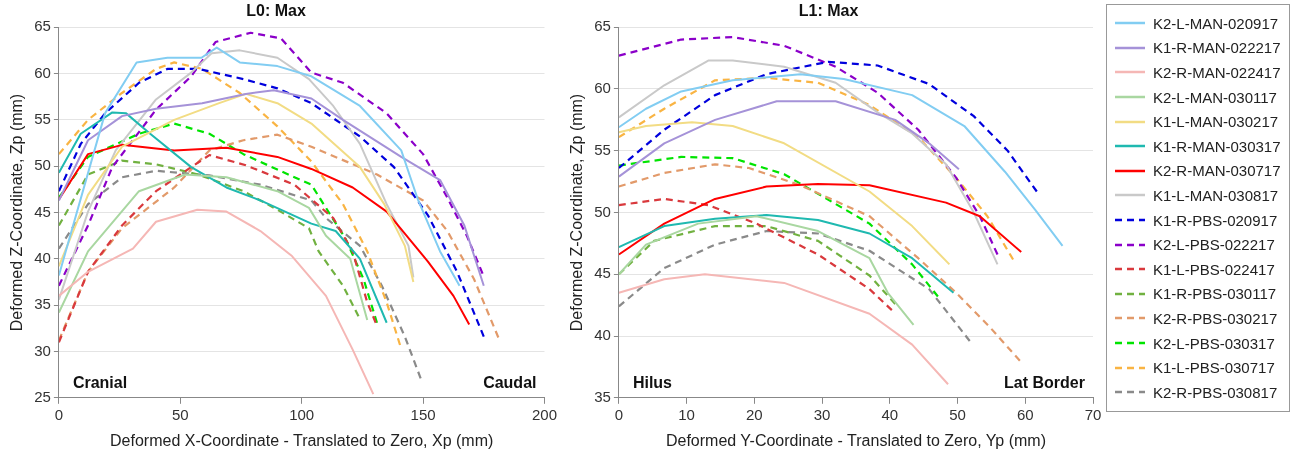 Image resolution: width=1297 pixels, height=461 pixels. I want to click on legend-label: K1-L-MAN-030817, so click(1216, 195).